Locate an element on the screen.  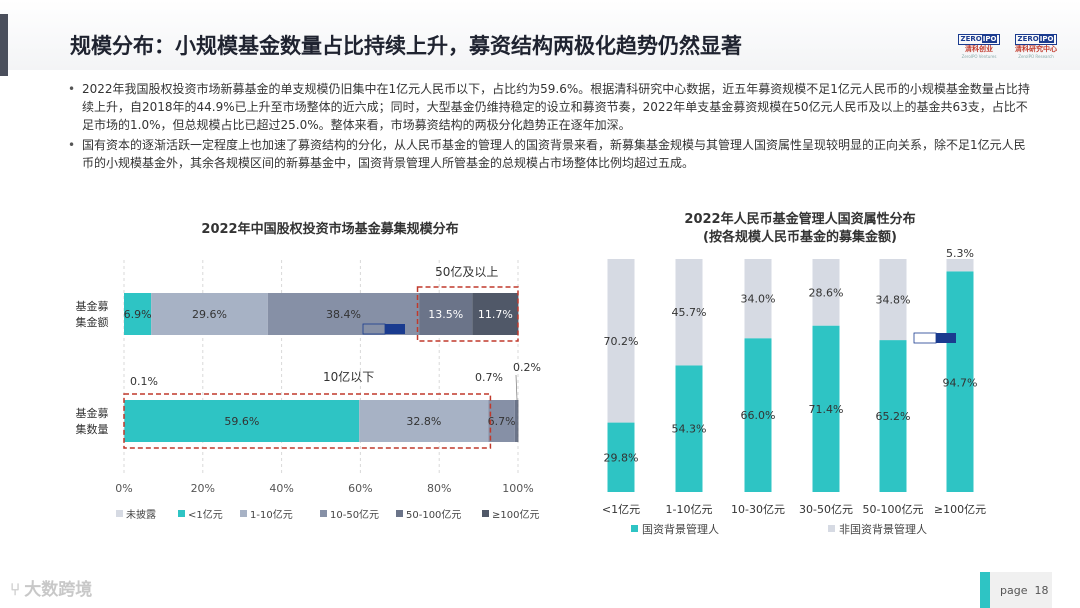
legend-label: 非国资背景管理人 is located at coordinates (883, 529).